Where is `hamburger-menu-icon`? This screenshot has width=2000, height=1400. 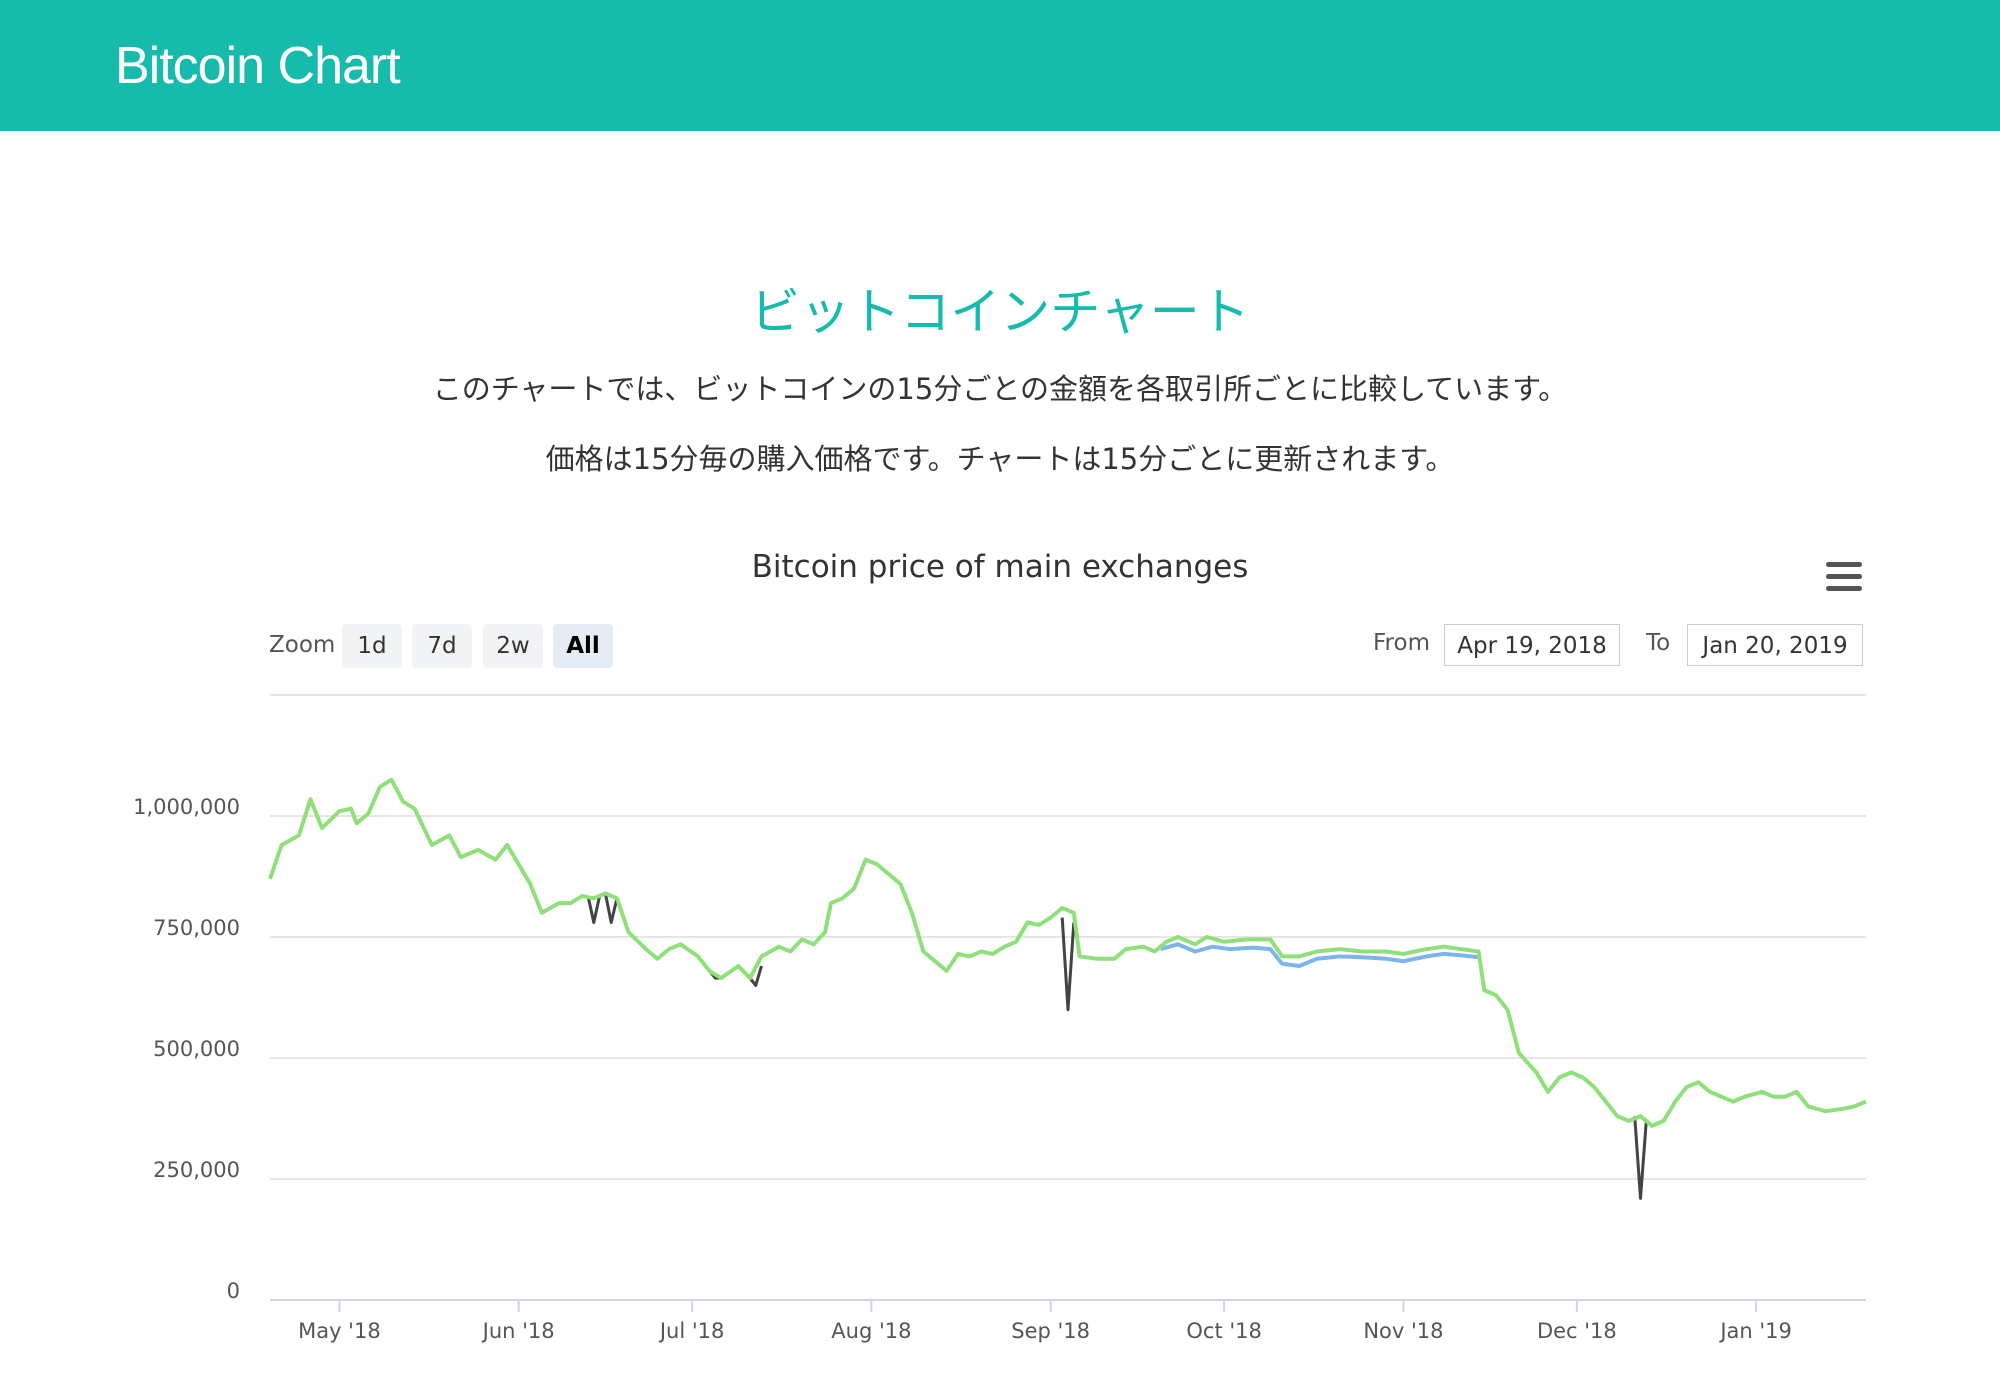
hamburger-menu-icon is located at coordinates (1844, 577).